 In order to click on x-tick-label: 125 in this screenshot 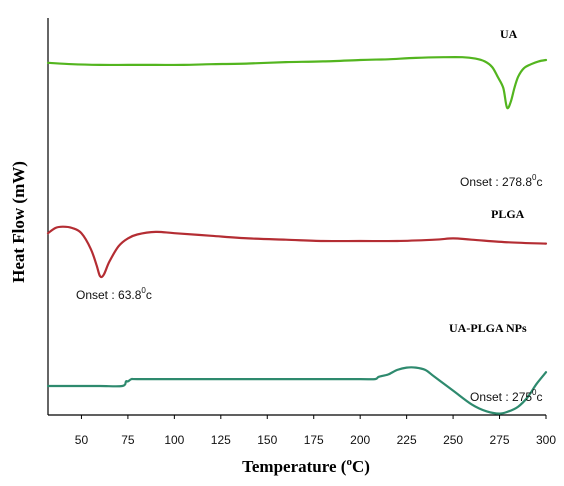, I will do `click(221, 440)`.